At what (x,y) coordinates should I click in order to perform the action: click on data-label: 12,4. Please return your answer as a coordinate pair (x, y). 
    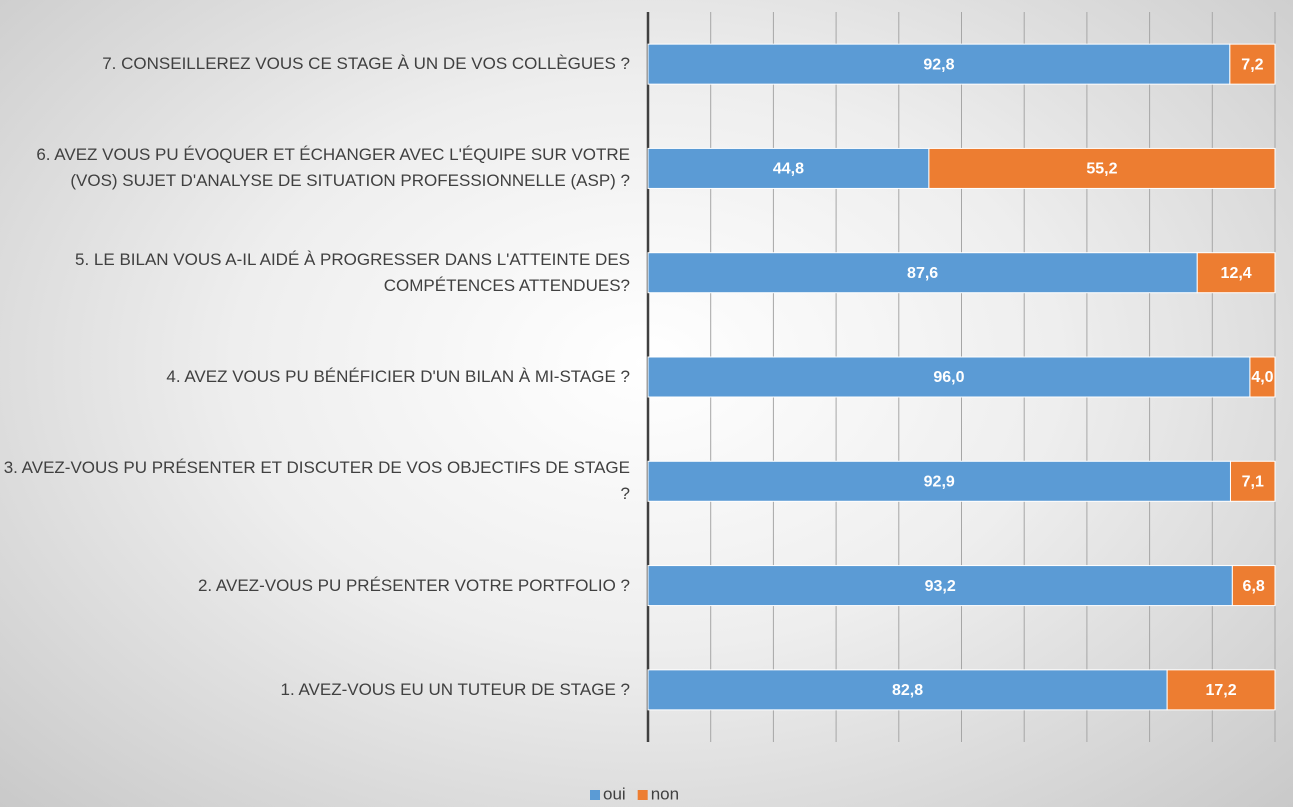
    Looking at the image, I should click on (1236, 273).